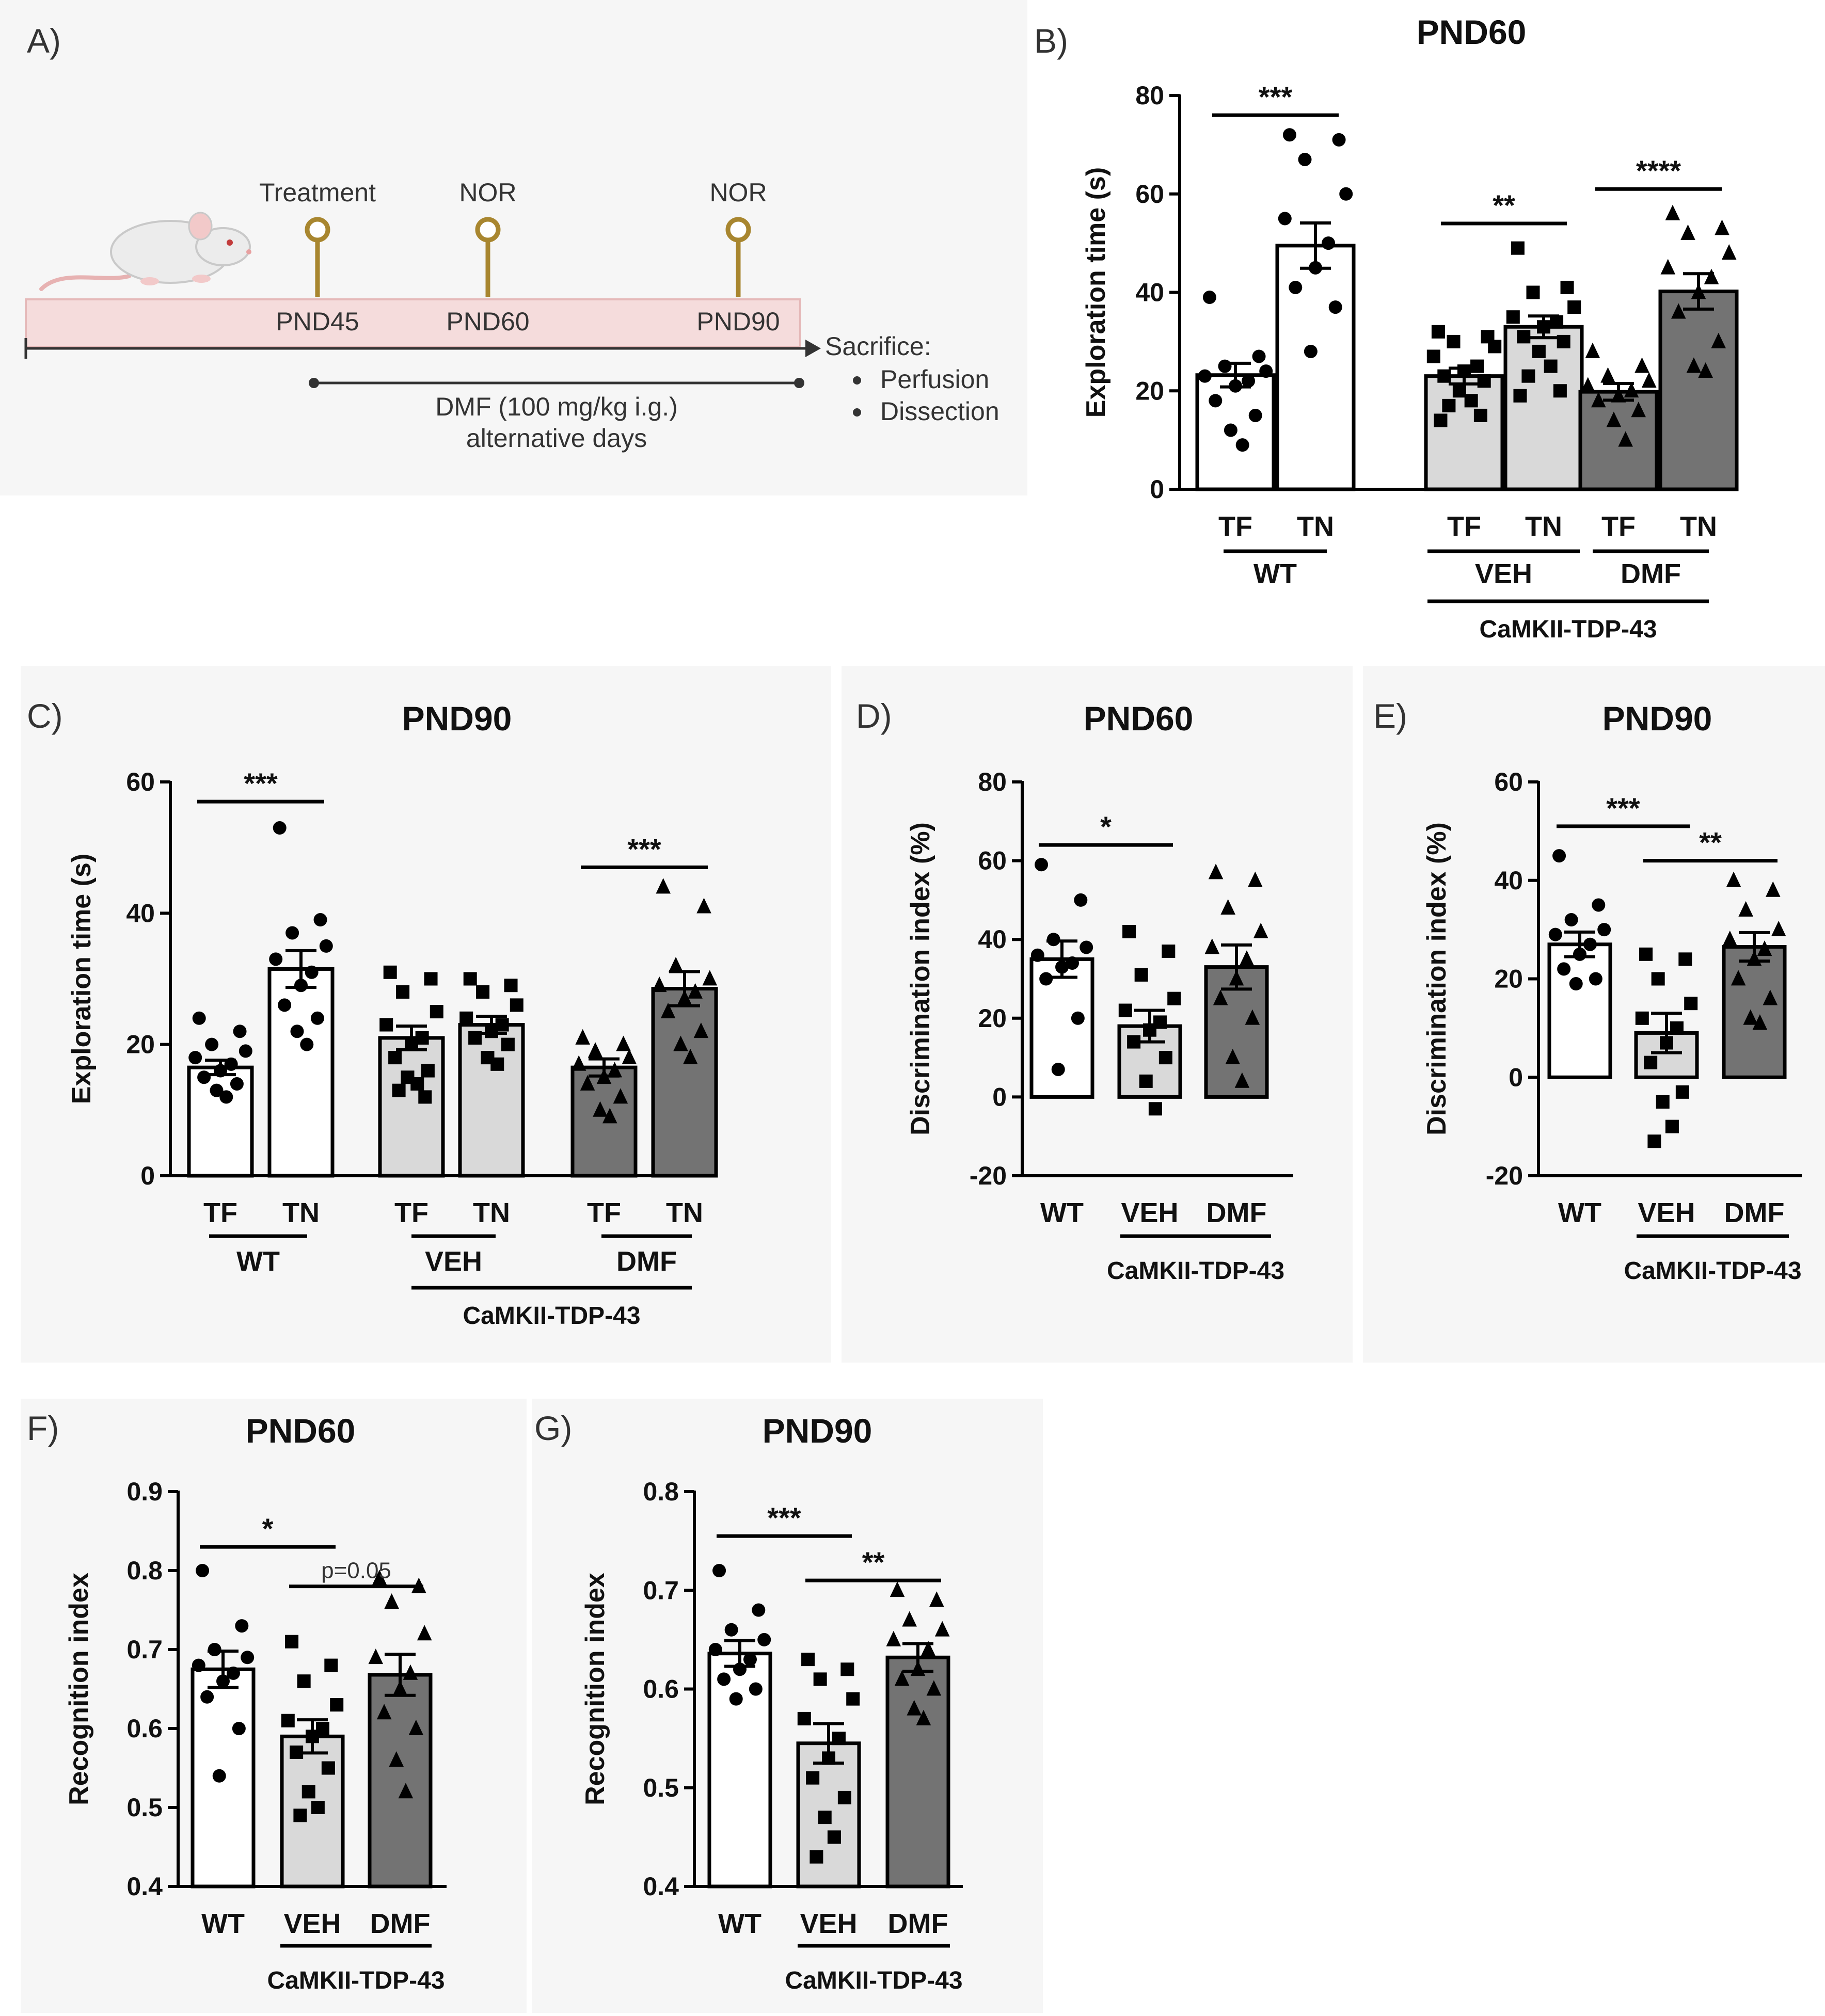  What do you see at coordinates (920, 978) in the screenshot?
I see `y-axis-label: Discrimination index (%)` at bounding box center [920, 978].